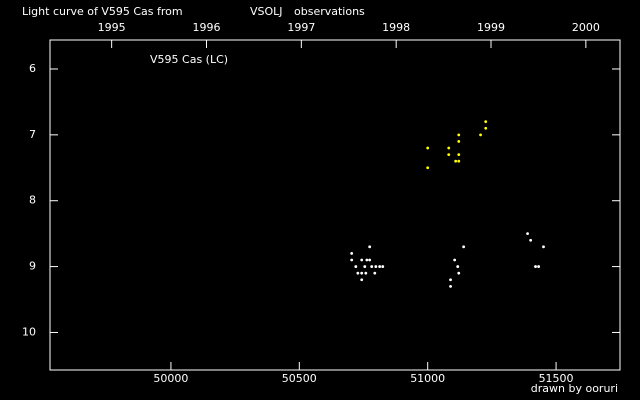  I want to click on x2-tick-label: 1996, so click(206, 27).